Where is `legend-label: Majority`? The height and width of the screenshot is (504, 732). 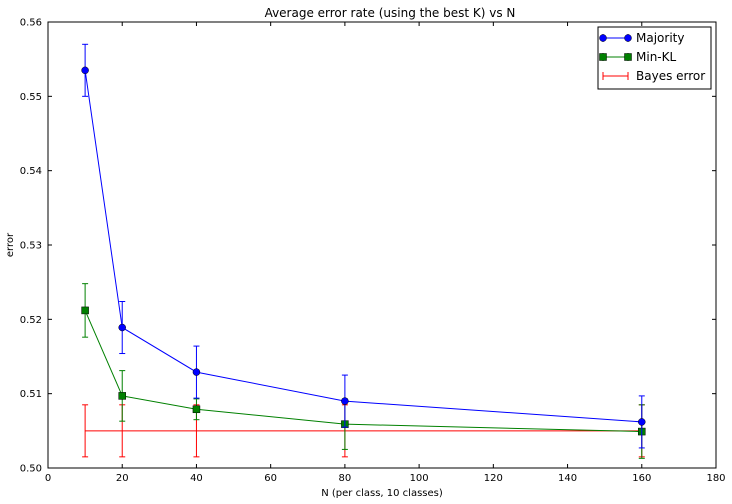 legend-label: Majority is located at coordinates (660, 38).